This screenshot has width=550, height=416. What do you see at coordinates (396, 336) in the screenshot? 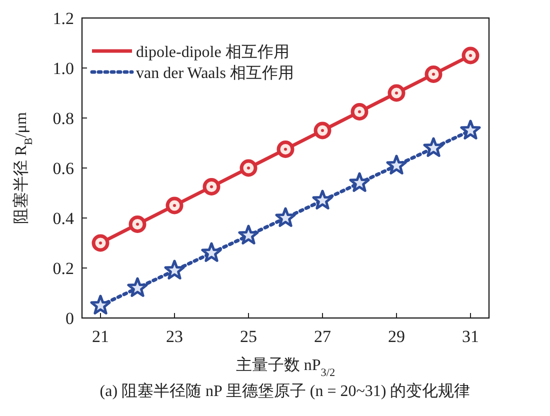
I see `x-tick-label: 29` at bounding box center [396, 336].